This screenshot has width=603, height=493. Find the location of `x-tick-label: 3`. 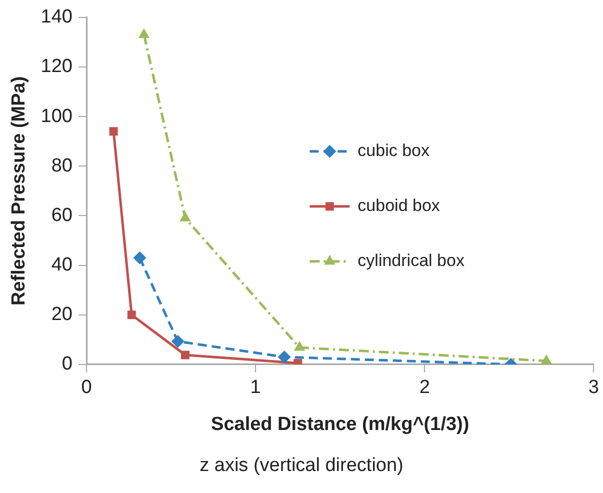

x-tick-label: 3 is located at coordinates (594, 387).